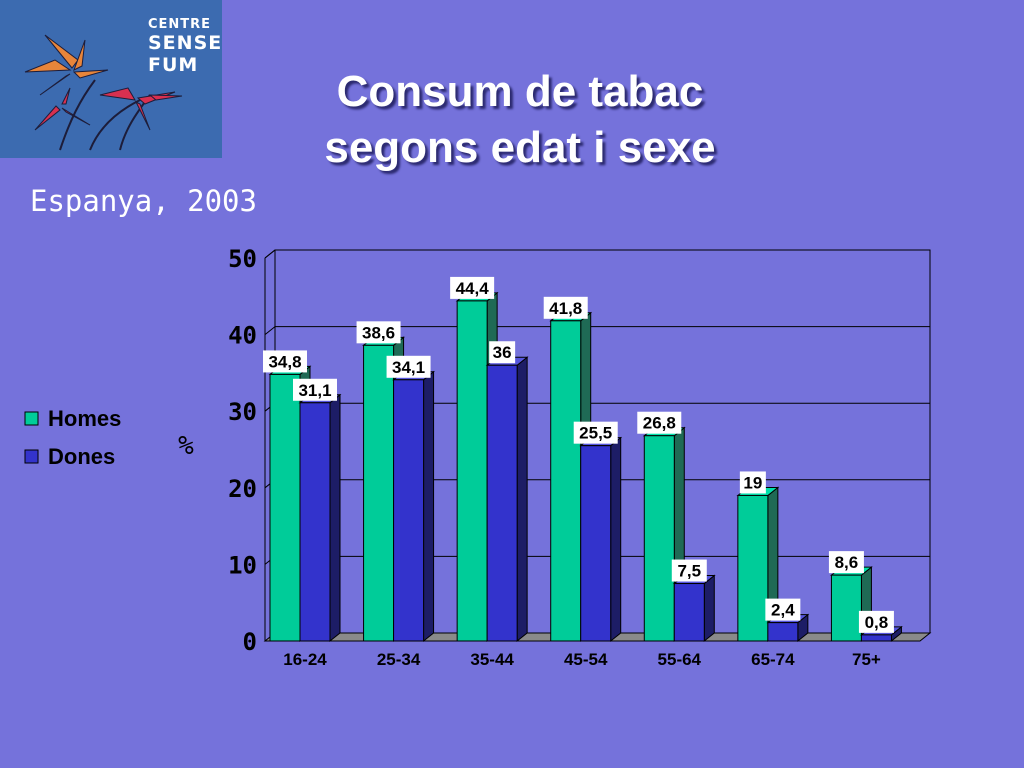 This screenshot has height=768, width=1024. I want to click on data-label: 8,6, so click(847, 562).